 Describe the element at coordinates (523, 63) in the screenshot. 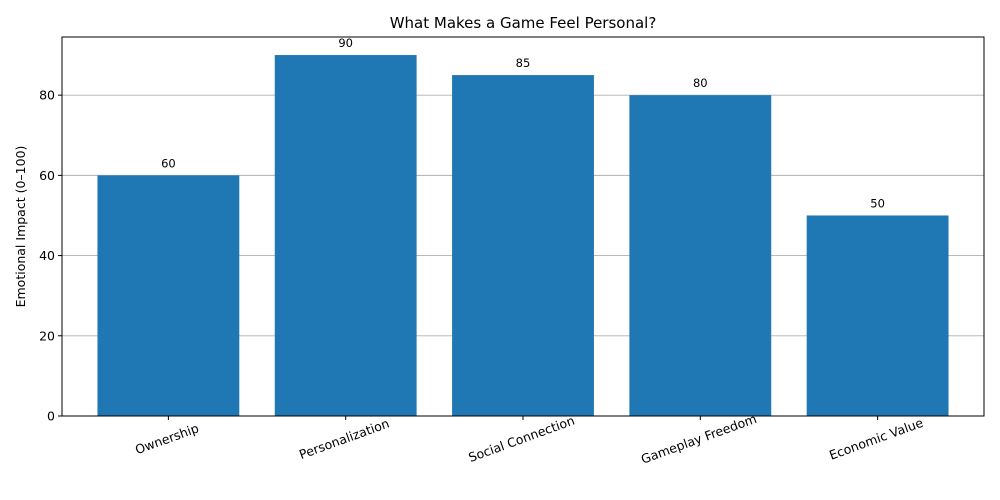

I see `bar-value-label: 85` at that location.